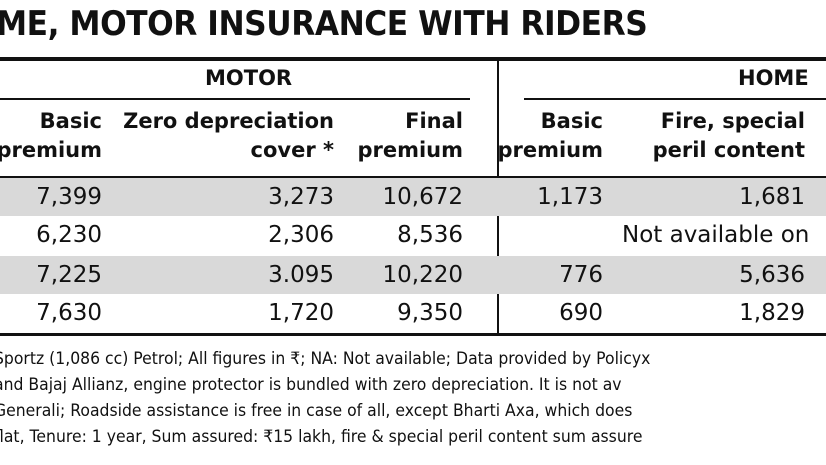 This screenshot has width=826, height=465. I want to click on header-final-line2: premium, so click(410, 150).